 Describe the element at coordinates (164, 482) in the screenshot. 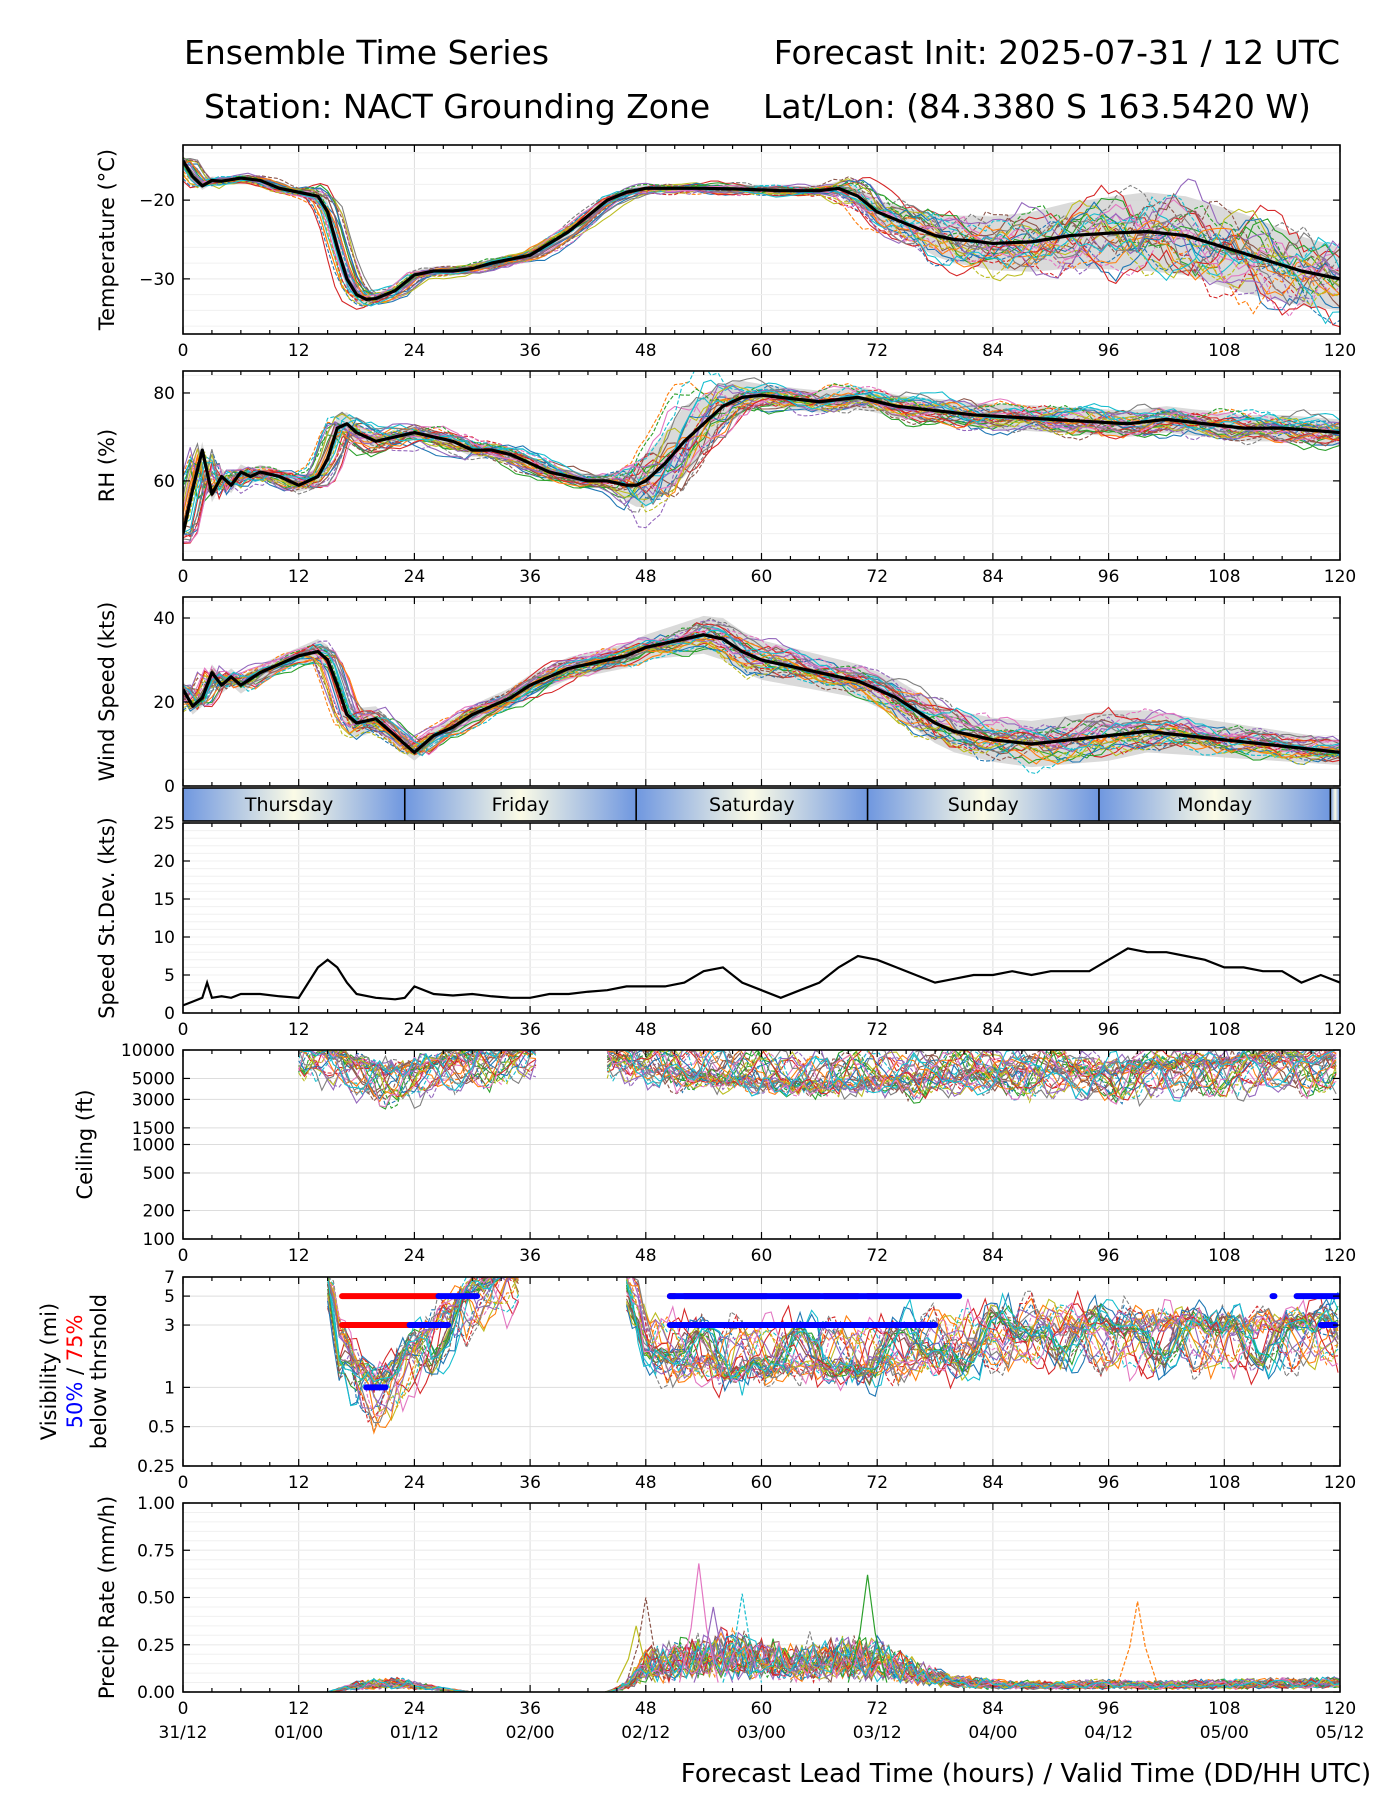

I see `y-tick-label: 60` at that location.